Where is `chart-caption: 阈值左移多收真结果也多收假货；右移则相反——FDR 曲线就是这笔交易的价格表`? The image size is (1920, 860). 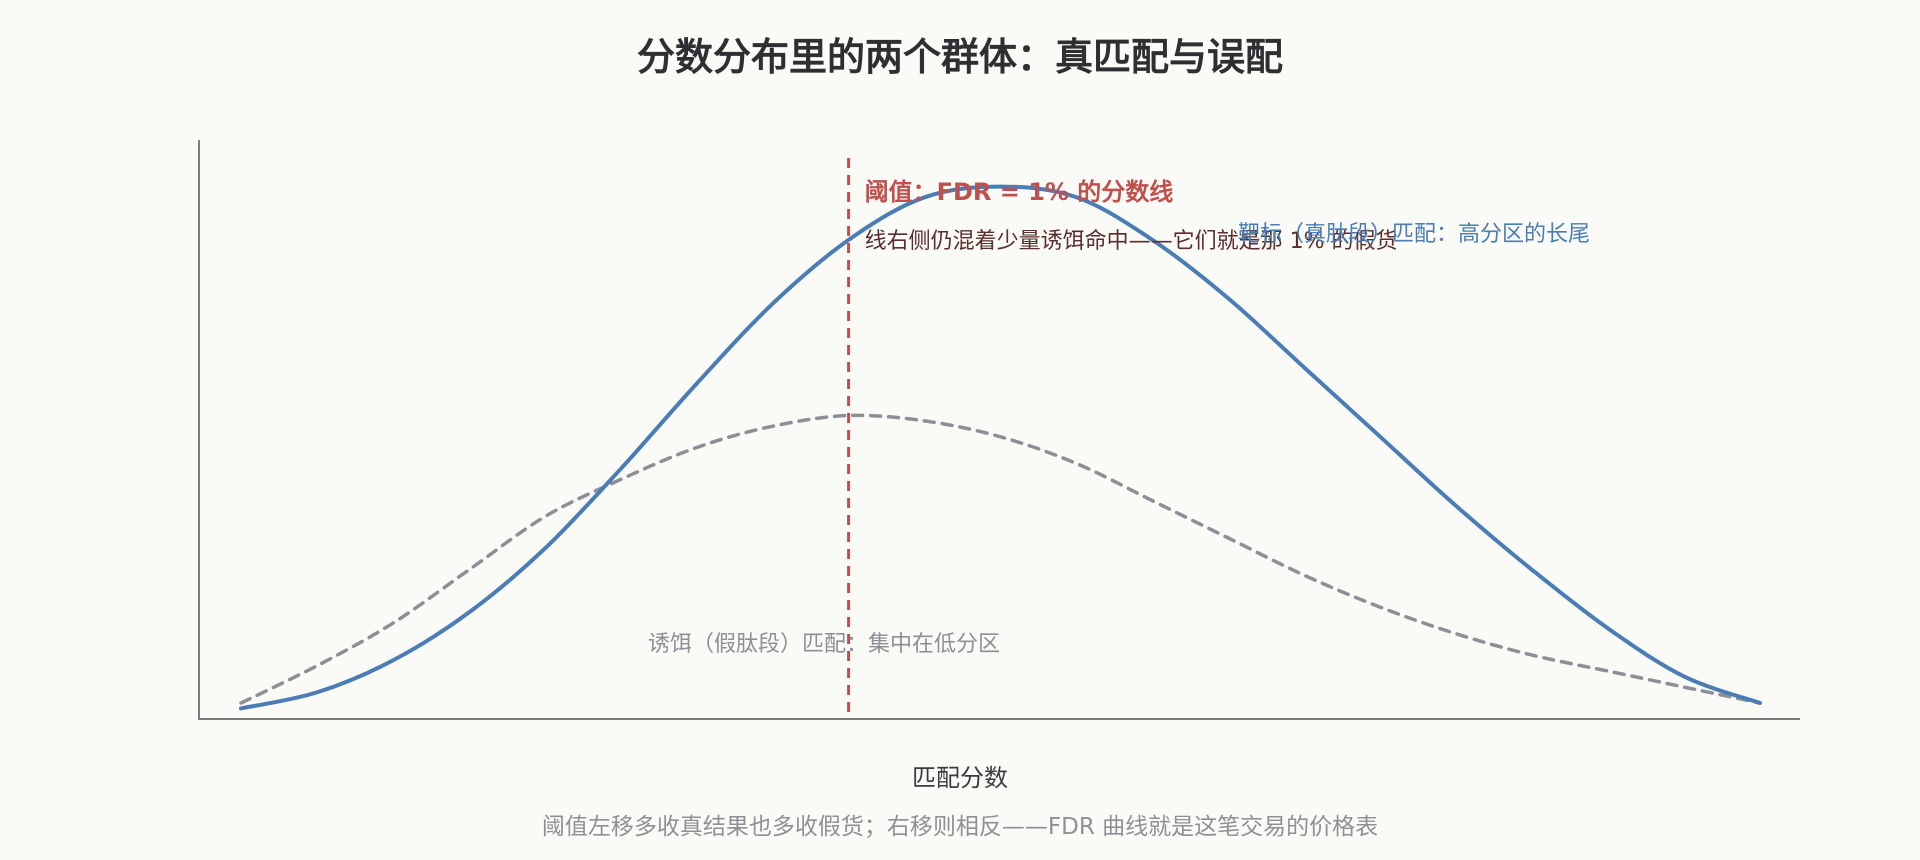 chart-caption: 阈值左移多收真结果也多收假货；右移则相反——FDR 曲线就是这笔交易的价格表 is located at coordinates (960, 827).